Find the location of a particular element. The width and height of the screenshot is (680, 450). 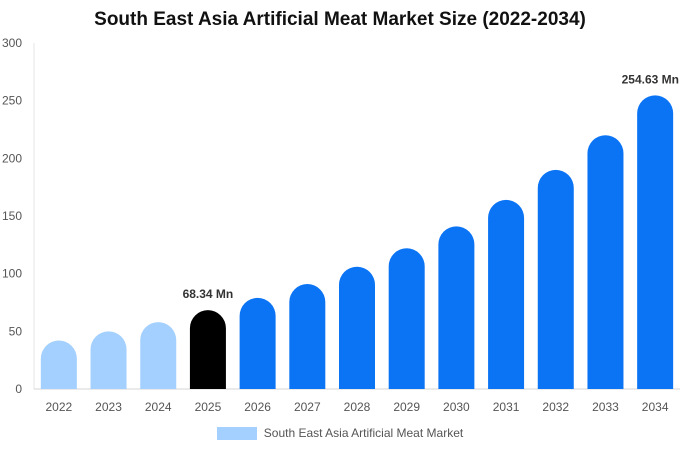

legend-label: South East Asia Artificial Meat Market is located at coordinates (363, 433).